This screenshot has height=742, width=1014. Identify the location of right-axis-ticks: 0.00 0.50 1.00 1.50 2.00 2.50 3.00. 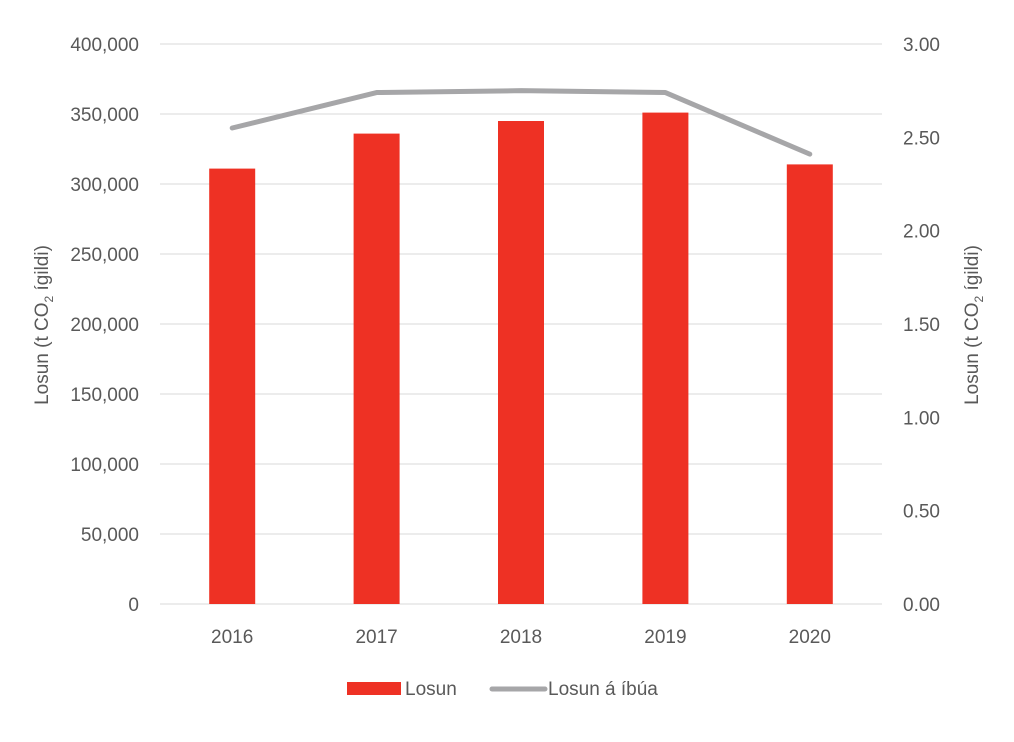
(921, 325).